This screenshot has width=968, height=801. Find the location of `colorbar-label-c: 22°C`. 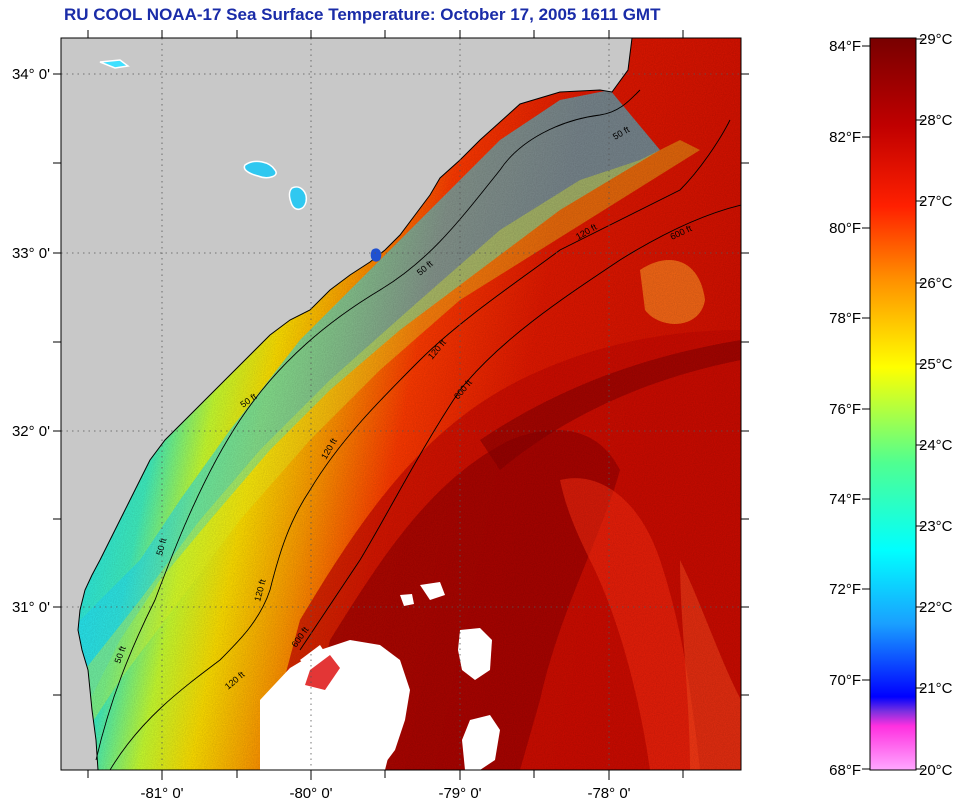

colorbar-label-c: 22°C is located at coordinates (936, 607).